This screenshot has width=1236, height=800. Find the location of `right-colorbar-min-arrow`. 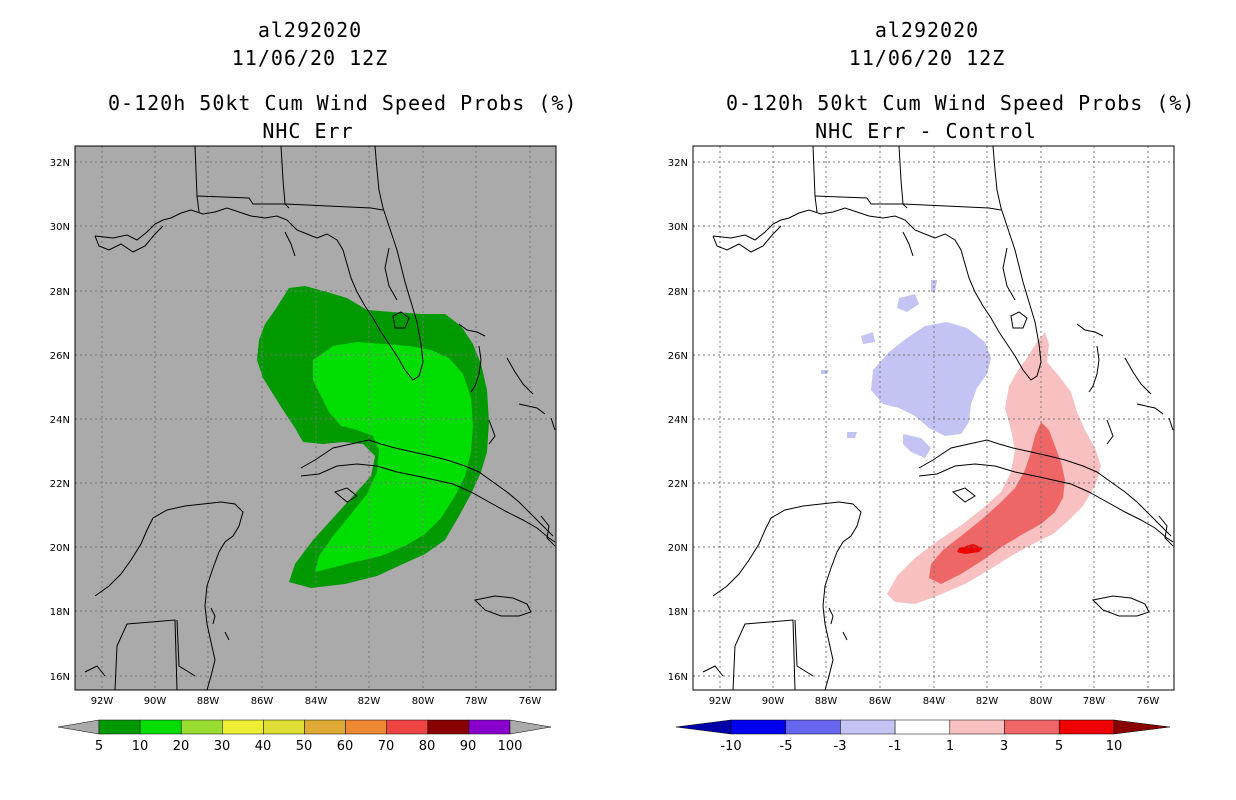

right-colorbar-min-arrow is located at coordinates (703, 727).